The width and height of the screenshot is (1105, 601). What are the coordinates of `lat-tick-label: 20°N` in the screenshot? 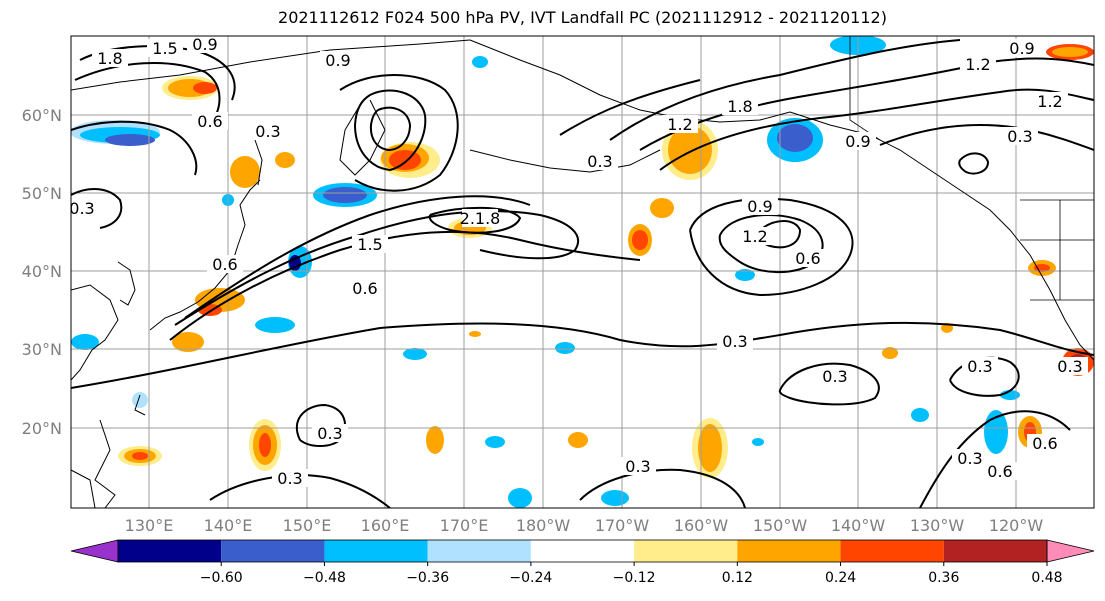 It's located at (42, 428).